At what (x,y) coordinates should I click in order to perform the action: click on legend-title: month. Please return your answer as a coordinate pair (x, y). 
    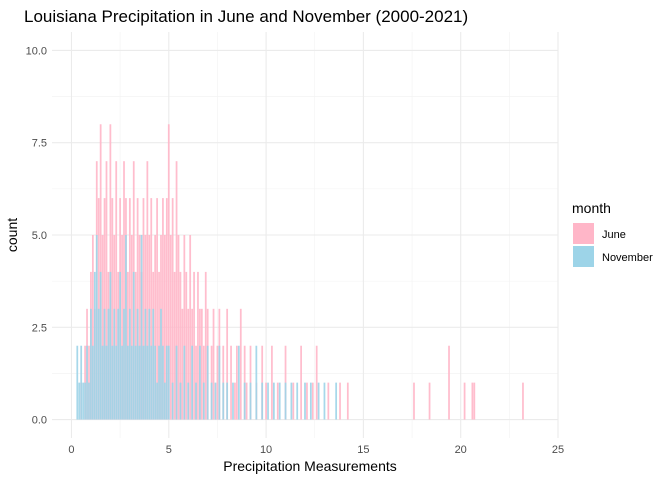
    Looking at the image, I should click on (591, 208).